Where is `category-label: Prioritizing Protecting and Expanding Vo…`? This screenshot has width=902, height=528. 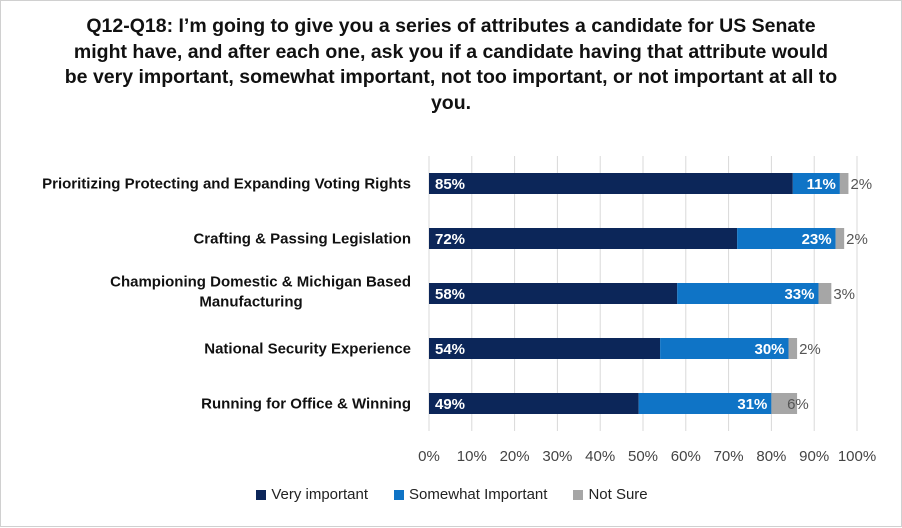
category-label: Prioritizing Protecting and Expanding Vo… is located at coordinates (226, 184).